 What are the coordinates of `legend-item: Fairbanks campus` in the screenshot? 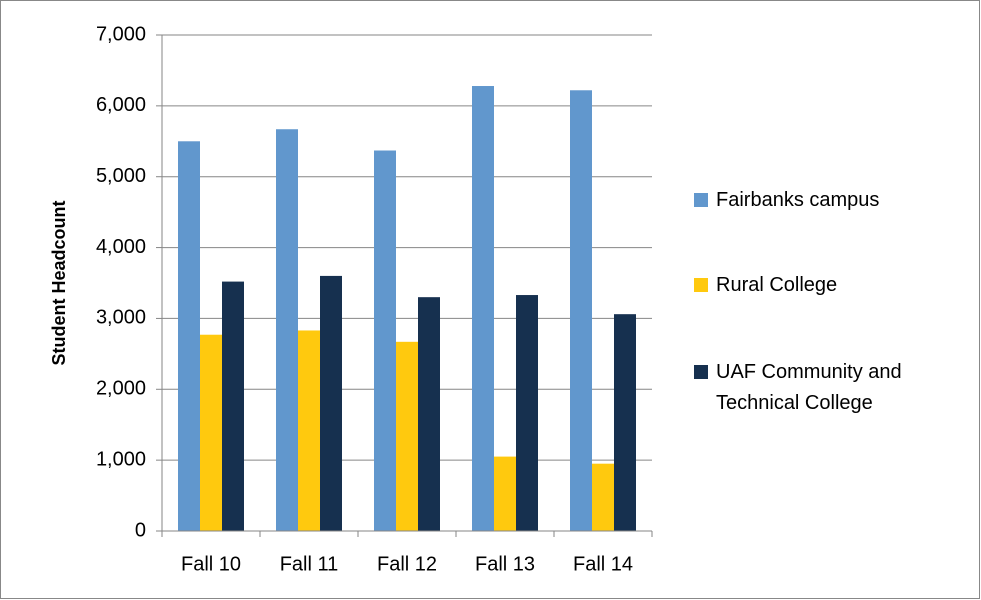 It's located at (786, 200).